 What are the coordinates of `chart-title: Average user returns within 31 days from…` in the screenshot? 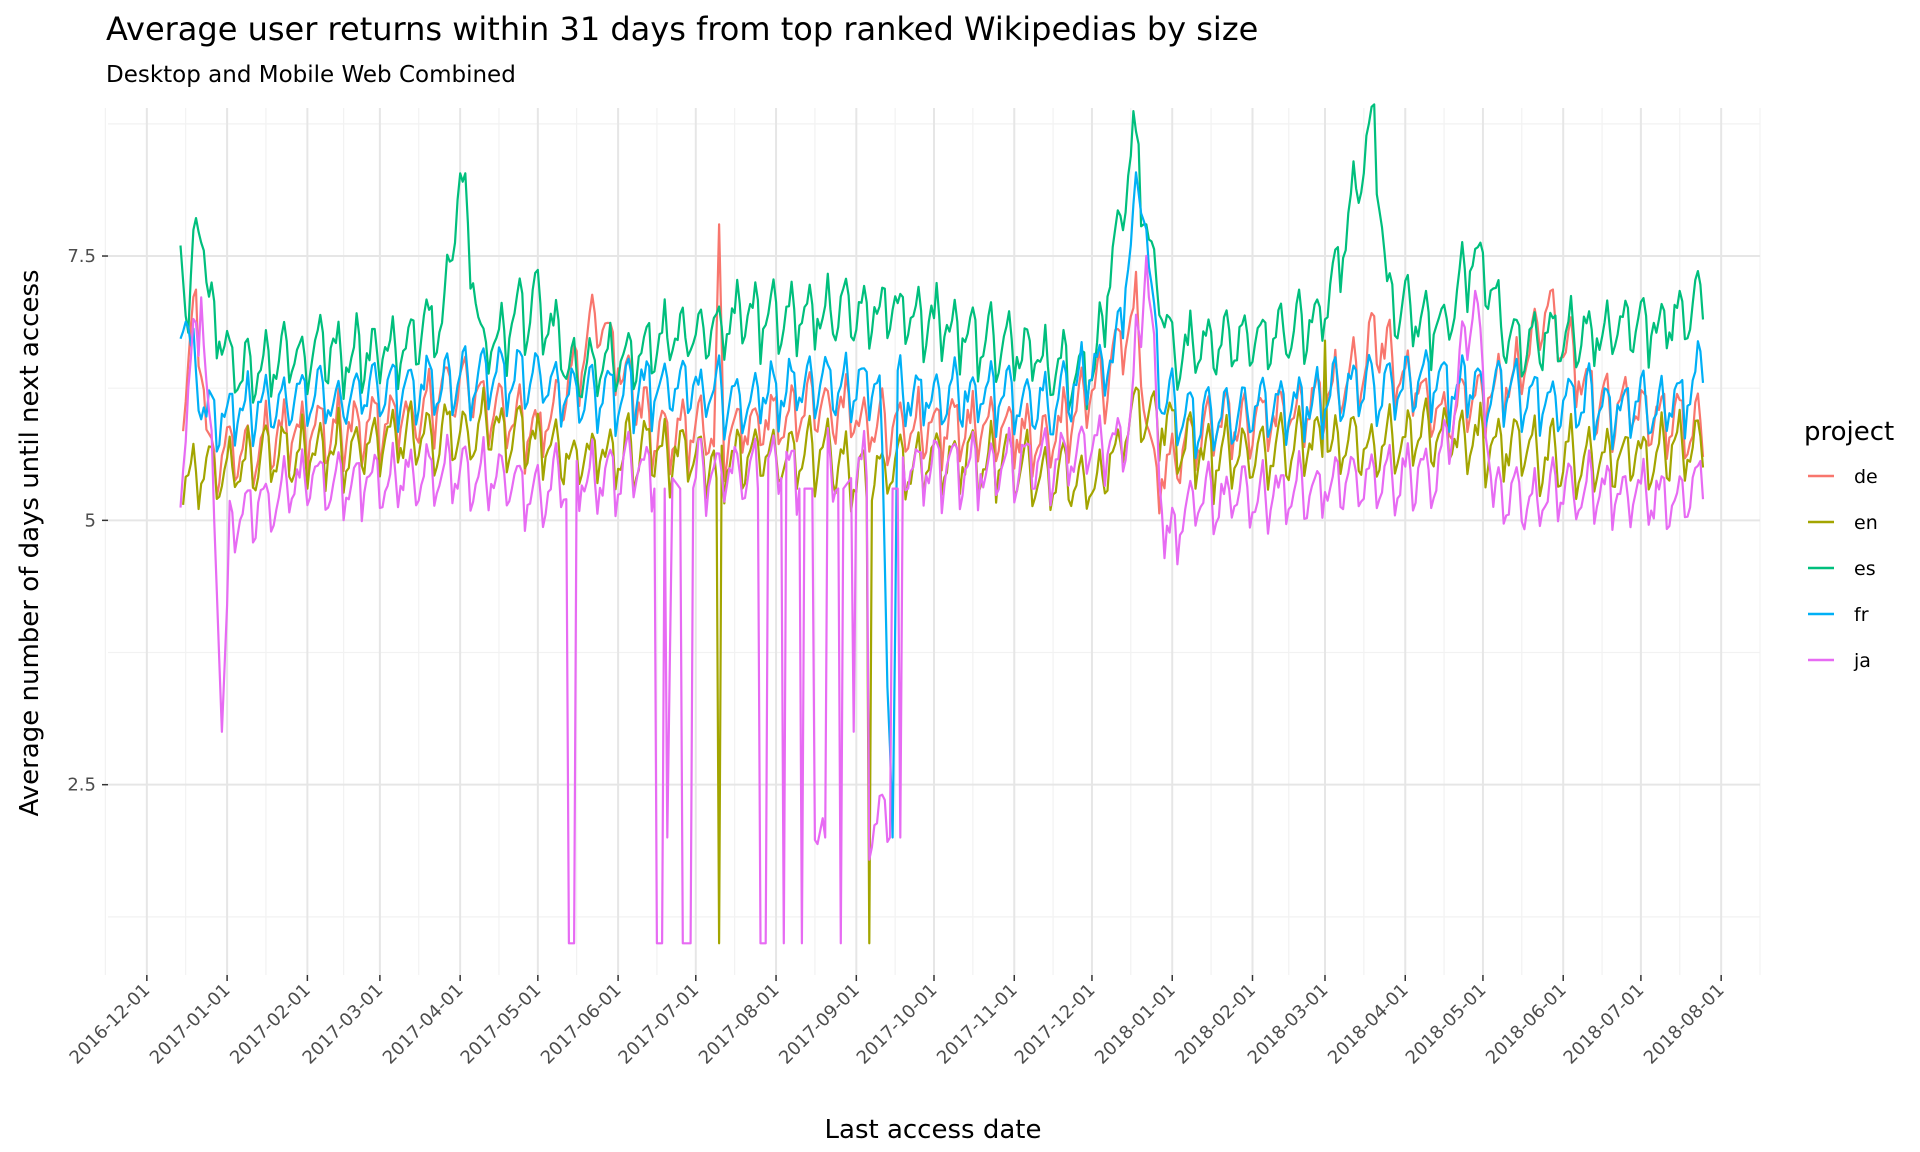 It's located at (682, 29).